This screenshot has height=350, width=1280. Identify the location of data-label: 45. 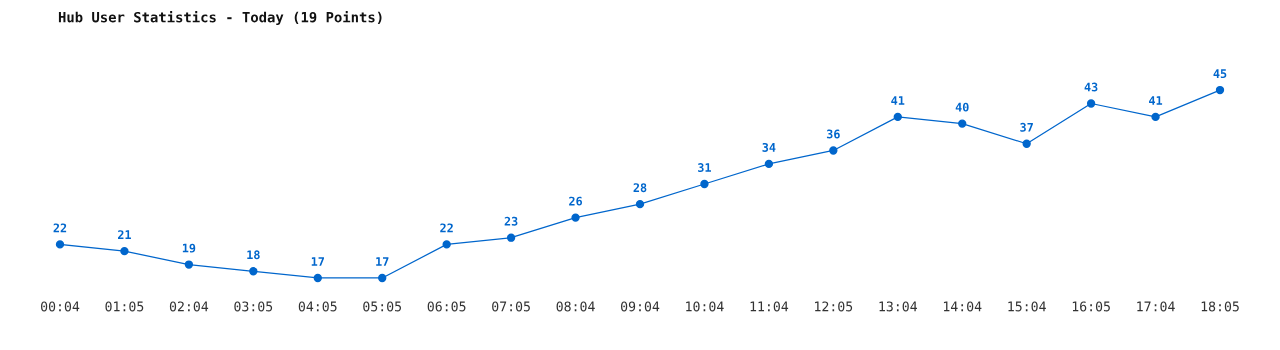
(1220, 74).